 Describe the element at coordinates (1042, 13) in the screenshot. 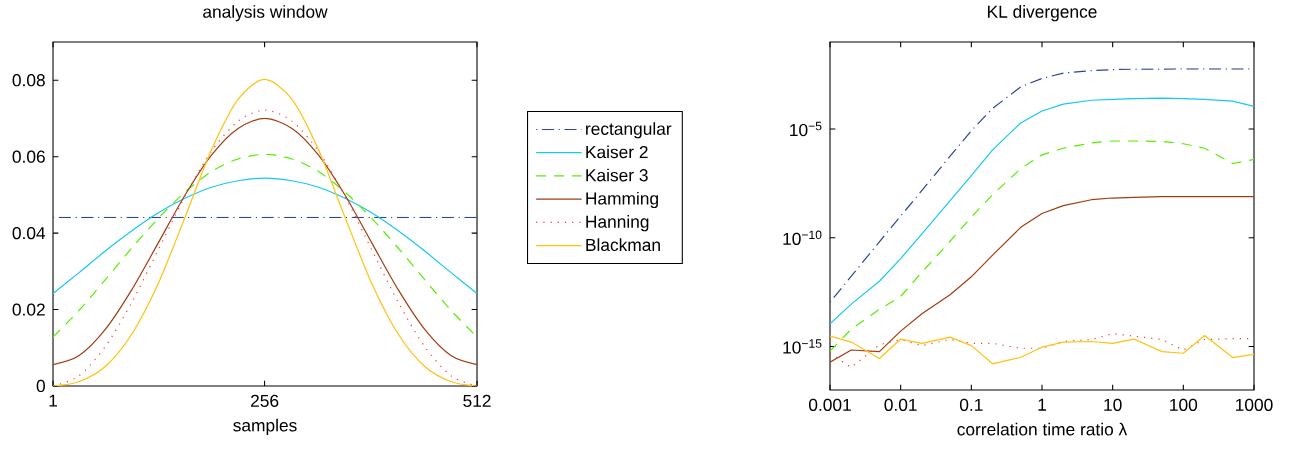

I see `chart-title: KL divergence` at that location.